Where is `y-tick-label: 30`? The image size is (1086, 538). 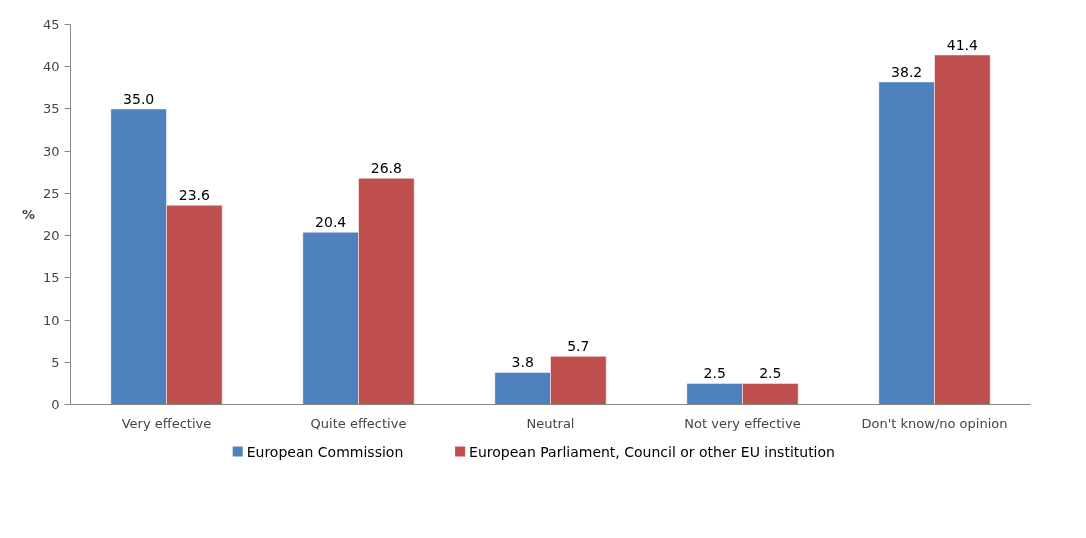 y-tick-label: 30 is located at coordinates (51, 151).